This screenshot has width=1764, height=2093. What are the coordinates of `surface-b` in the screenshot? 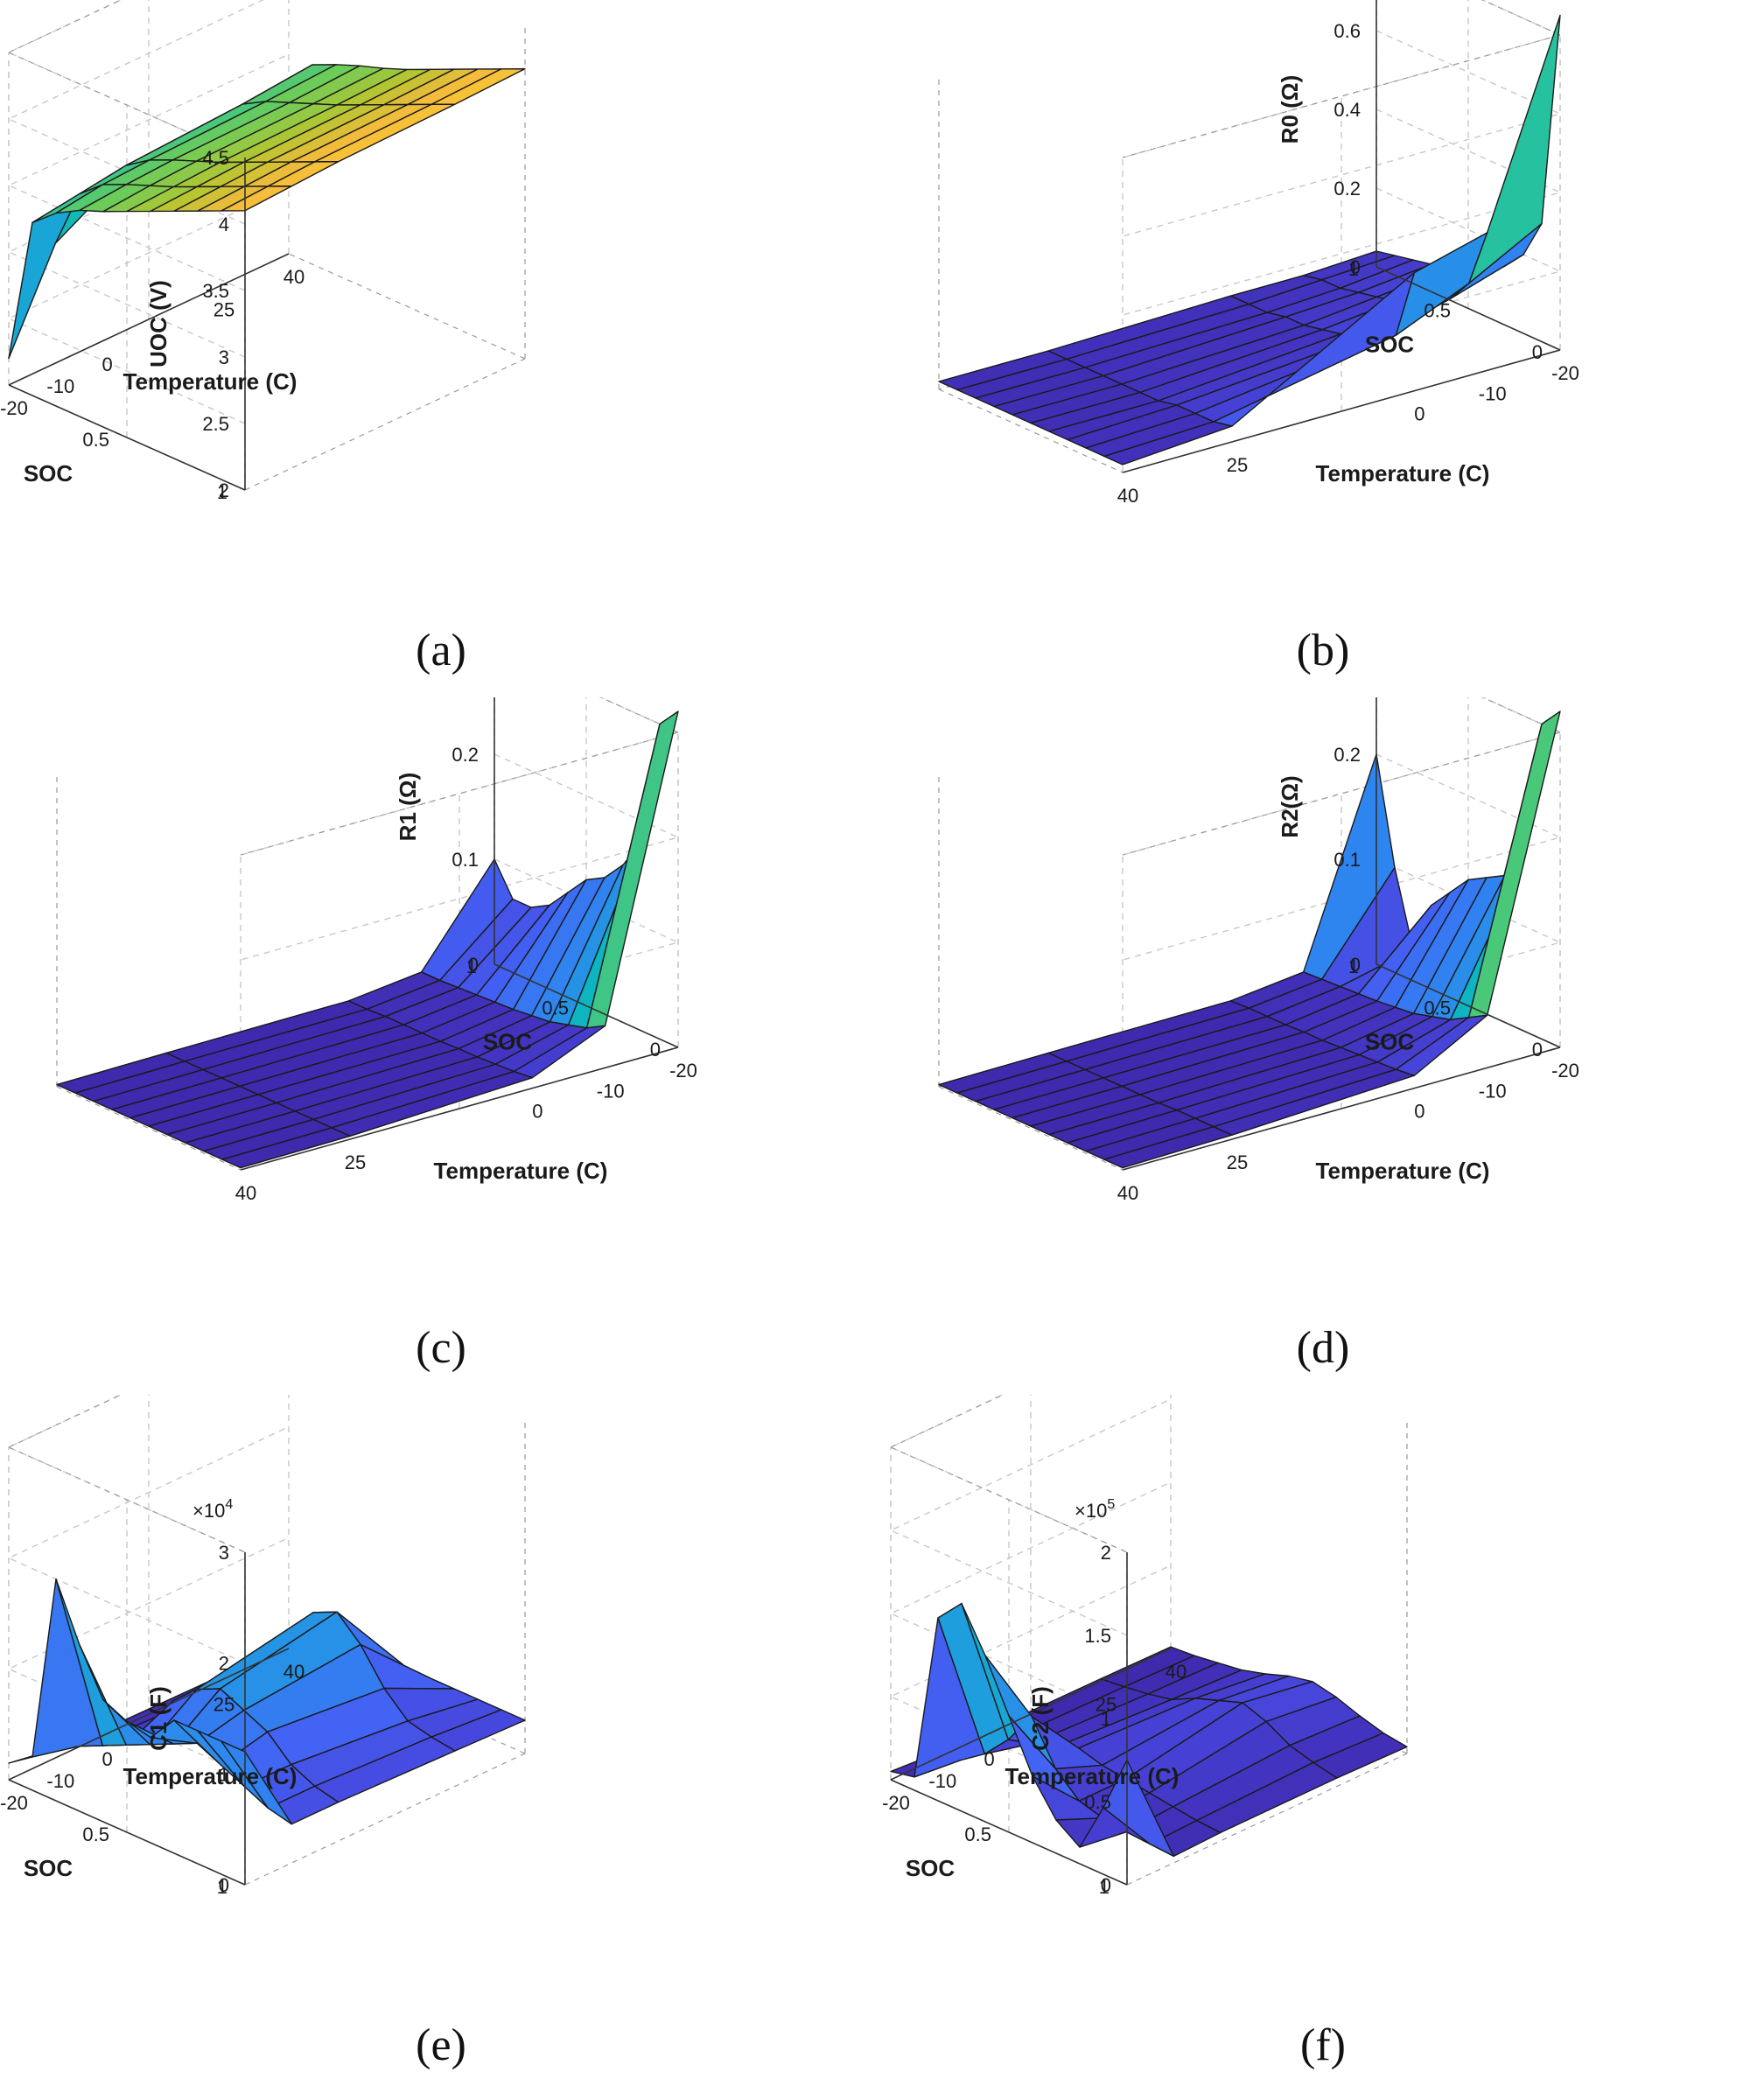 It's located at (1249, 240).